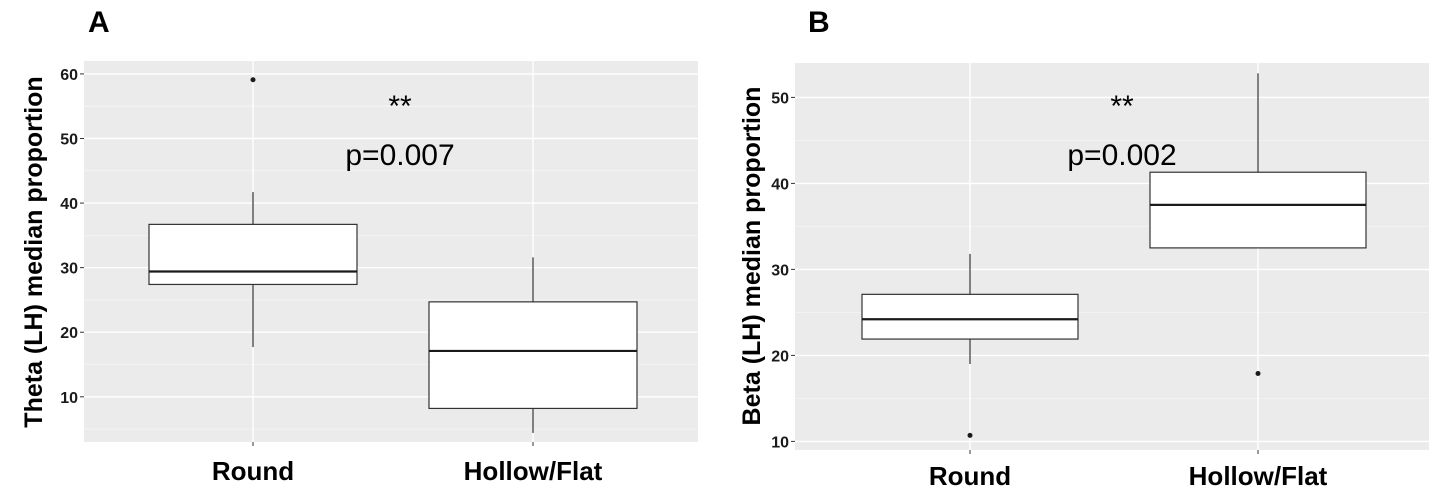 The image size is (1434, 490). Describe the element at coordinates (752, 256) in the screenshot. I see `panel-b-y-axis-label: Beta (LH) median proportion` at that location.